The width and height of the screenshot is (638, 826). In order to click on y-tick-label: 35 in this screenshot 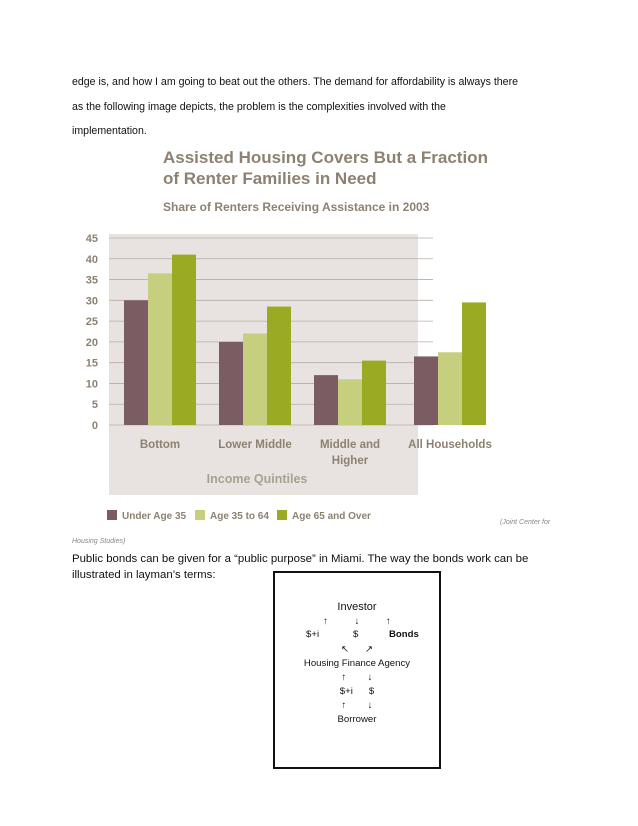, I will do `click(92, 281)`.